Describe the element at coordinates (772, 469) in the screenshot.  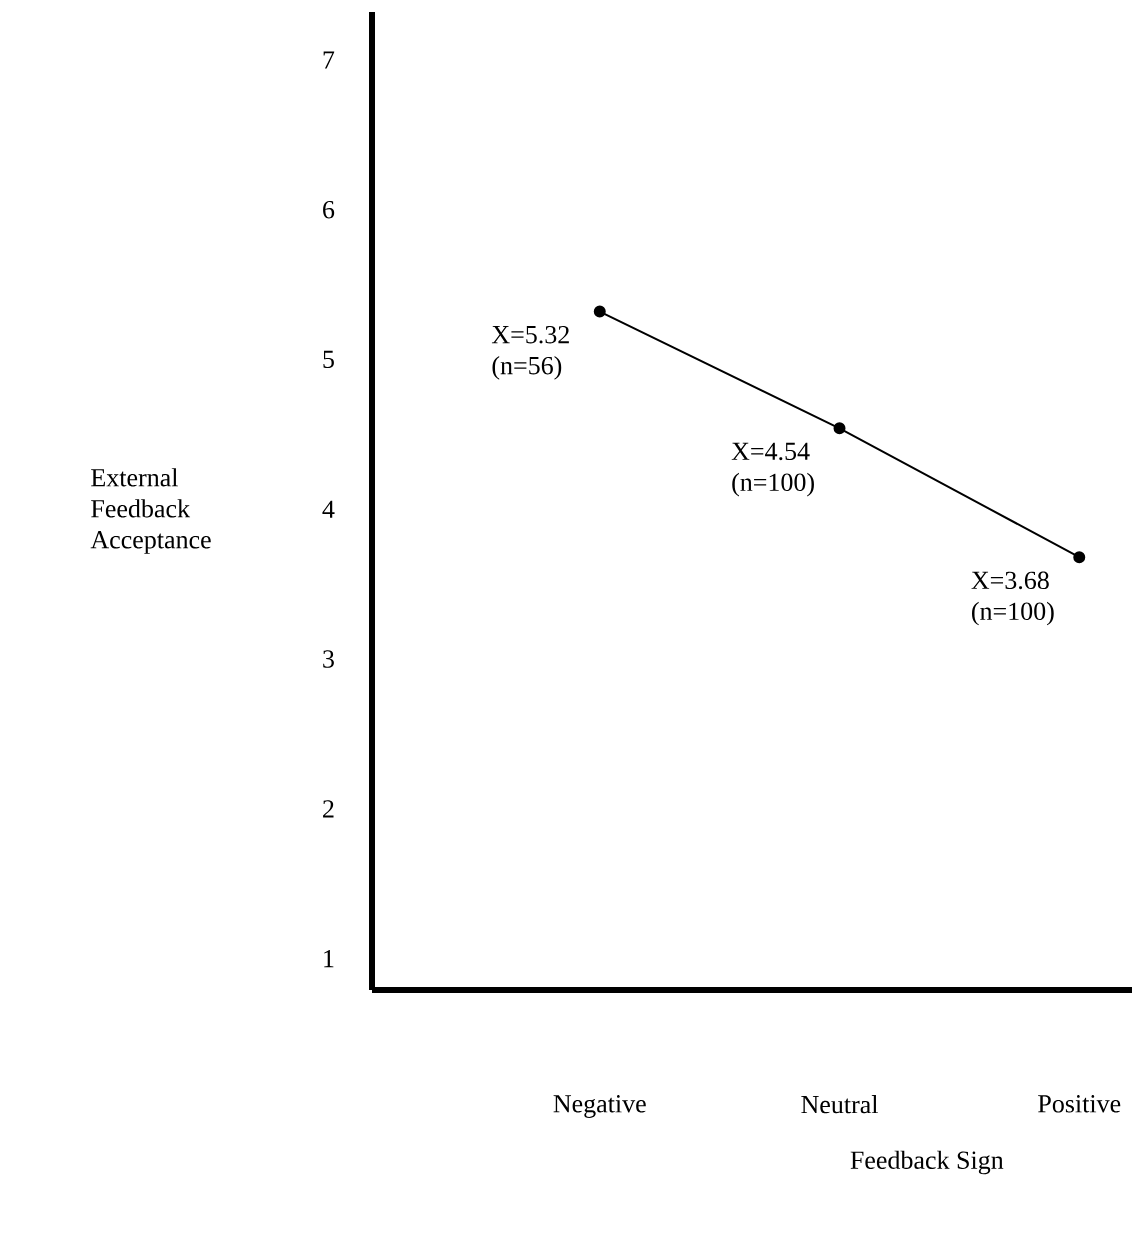
I see `data-label: X=4.54 (n=100)` at that location.